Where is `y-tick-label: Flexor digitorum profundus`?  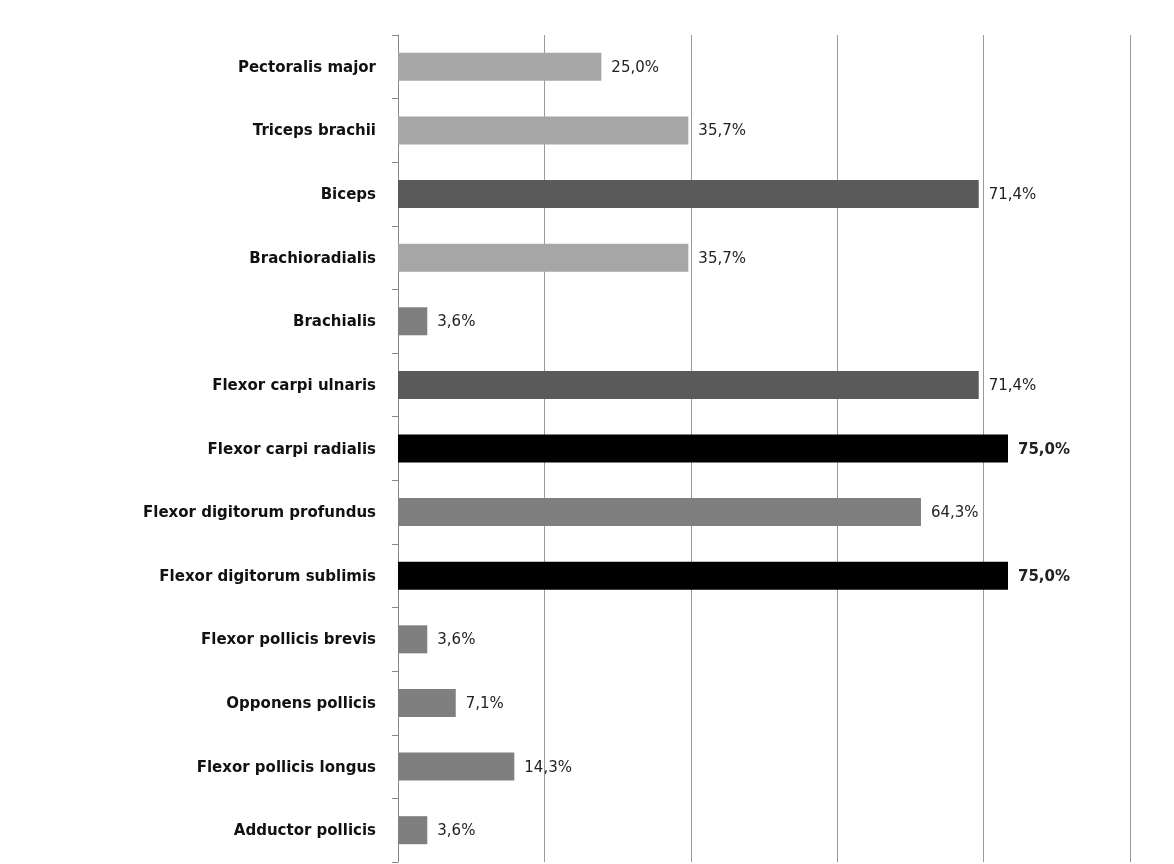 y-tick-label: Flexor digitorum profundus is located at coordinates (260, 512).